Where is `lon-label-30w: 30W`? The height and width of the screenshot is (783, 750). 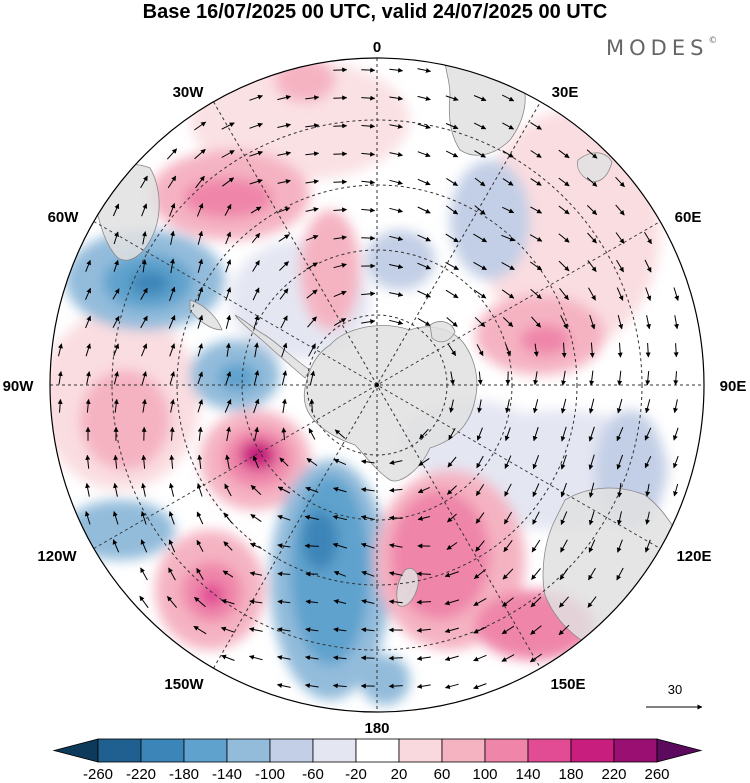
lon-label-30w: 30W is located at coordinates (189, 92).